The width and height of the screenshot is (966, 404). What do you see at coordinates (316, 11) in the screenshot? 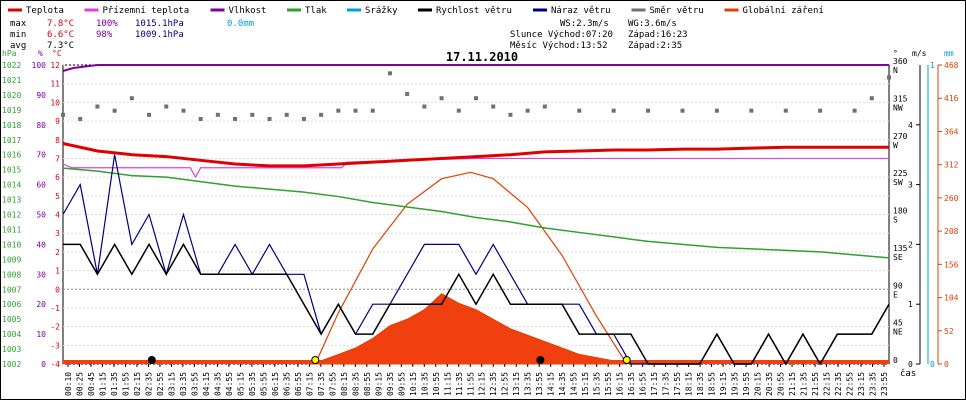
I see `legend-label-3: Tlak` at bounding box center [316, 11].